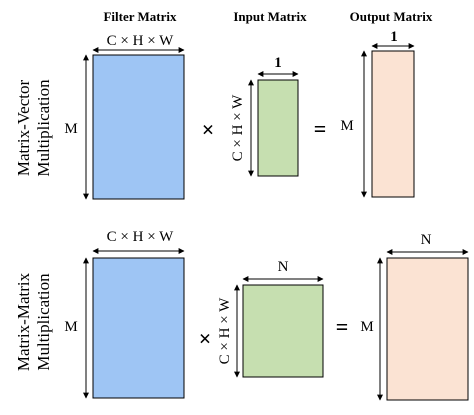  I want to click on row1-filter-width-label: C × H × W, so click(140, 41).